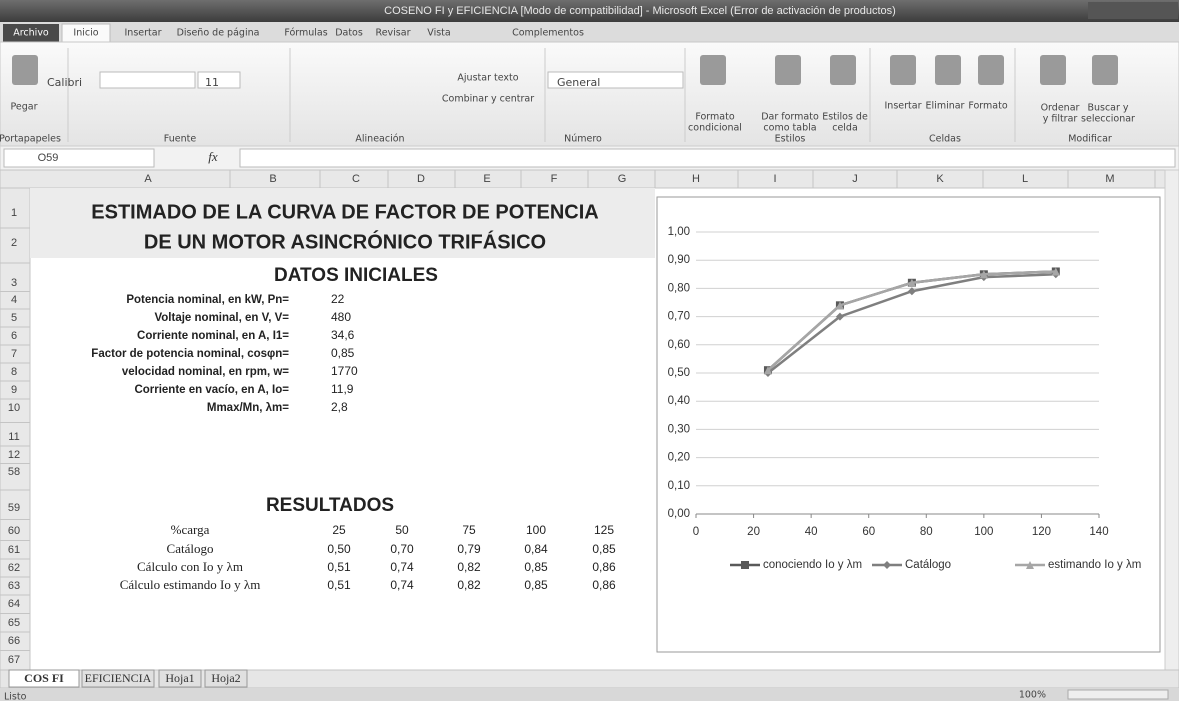  Describe the element at coordinates (1025, 179) in the screenshot. I see `column-header: L` at that location.